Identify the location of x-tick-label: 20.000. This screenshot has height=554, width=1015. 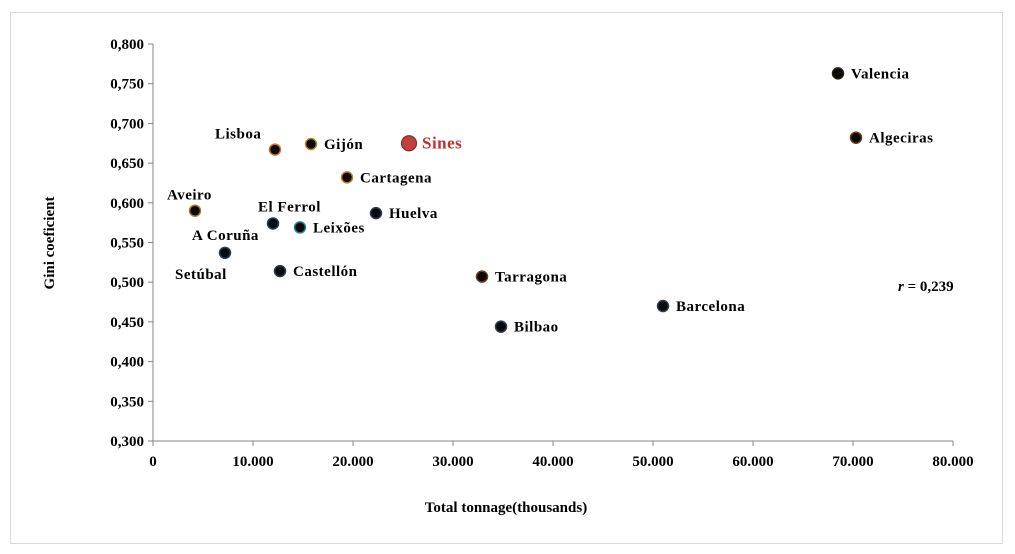
(352, 462).